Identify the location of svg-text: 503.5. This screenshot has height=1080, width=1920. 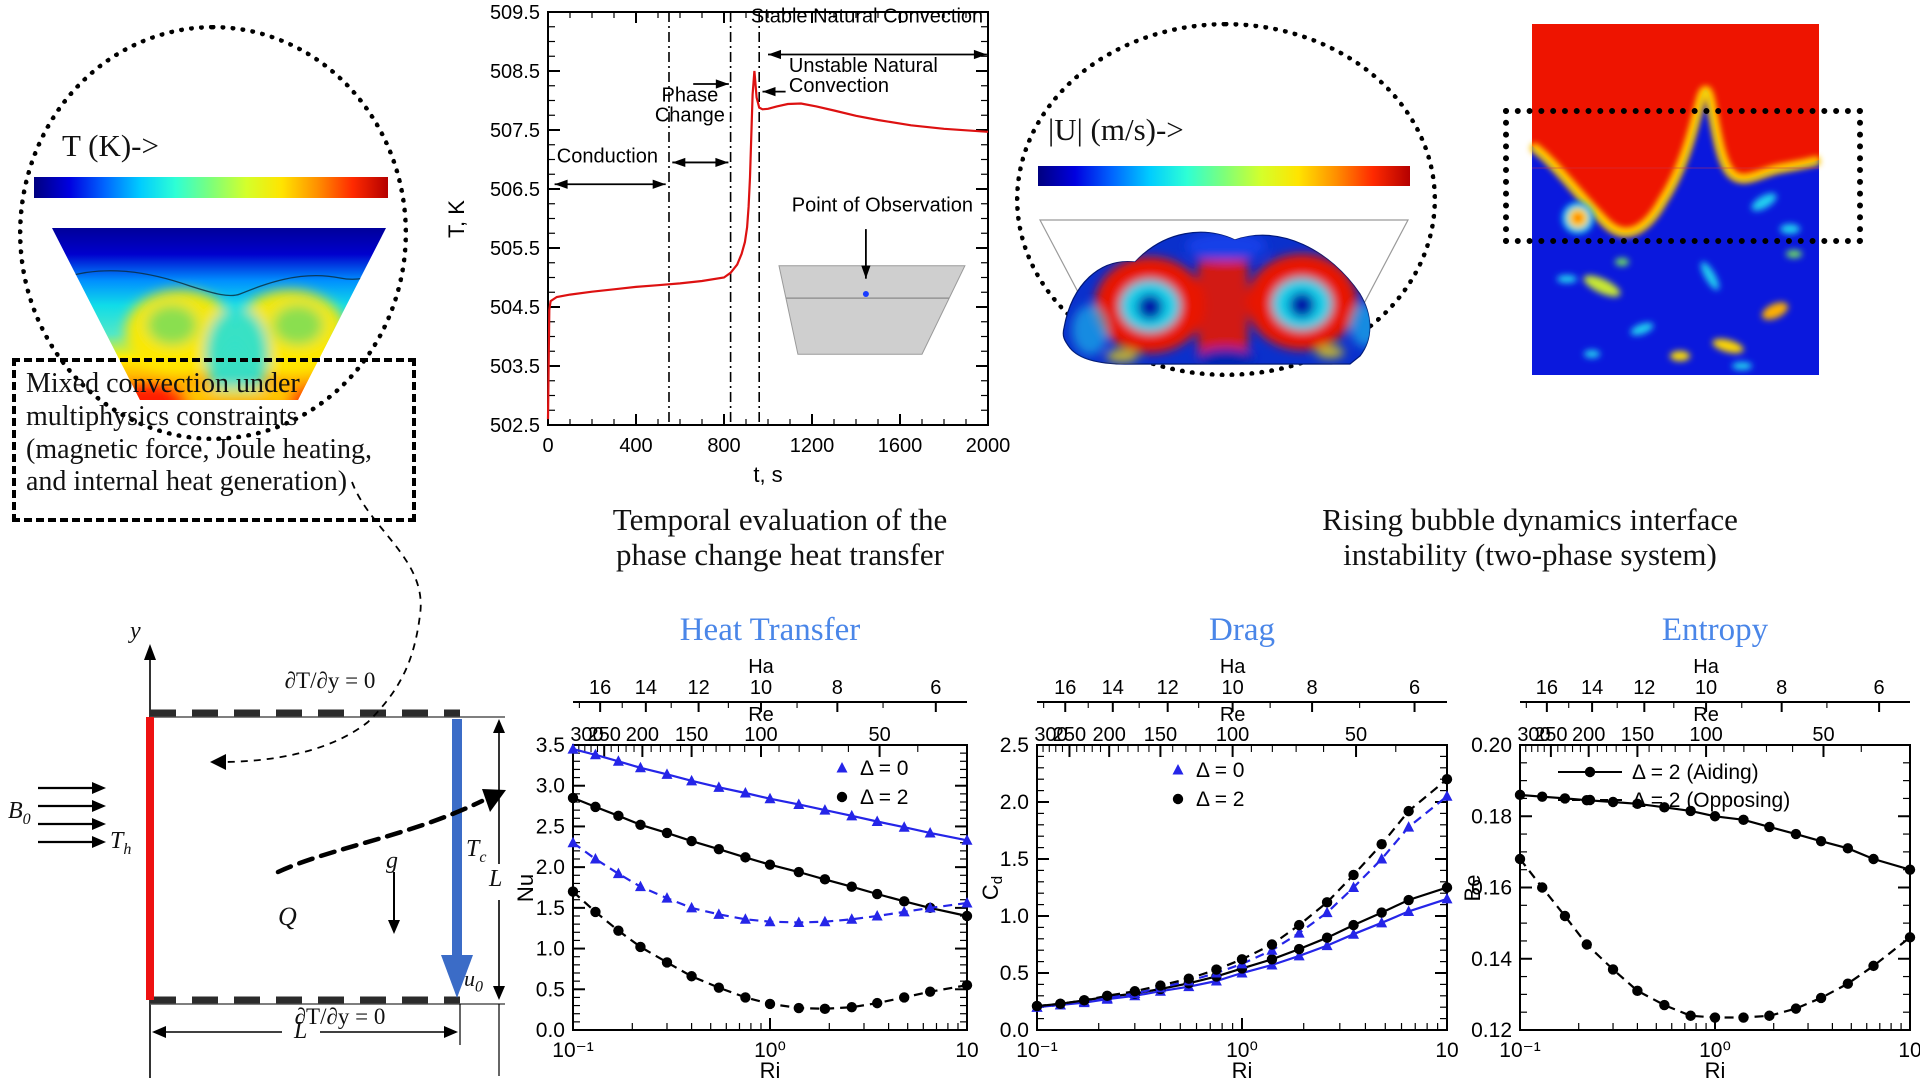
(515, 367).